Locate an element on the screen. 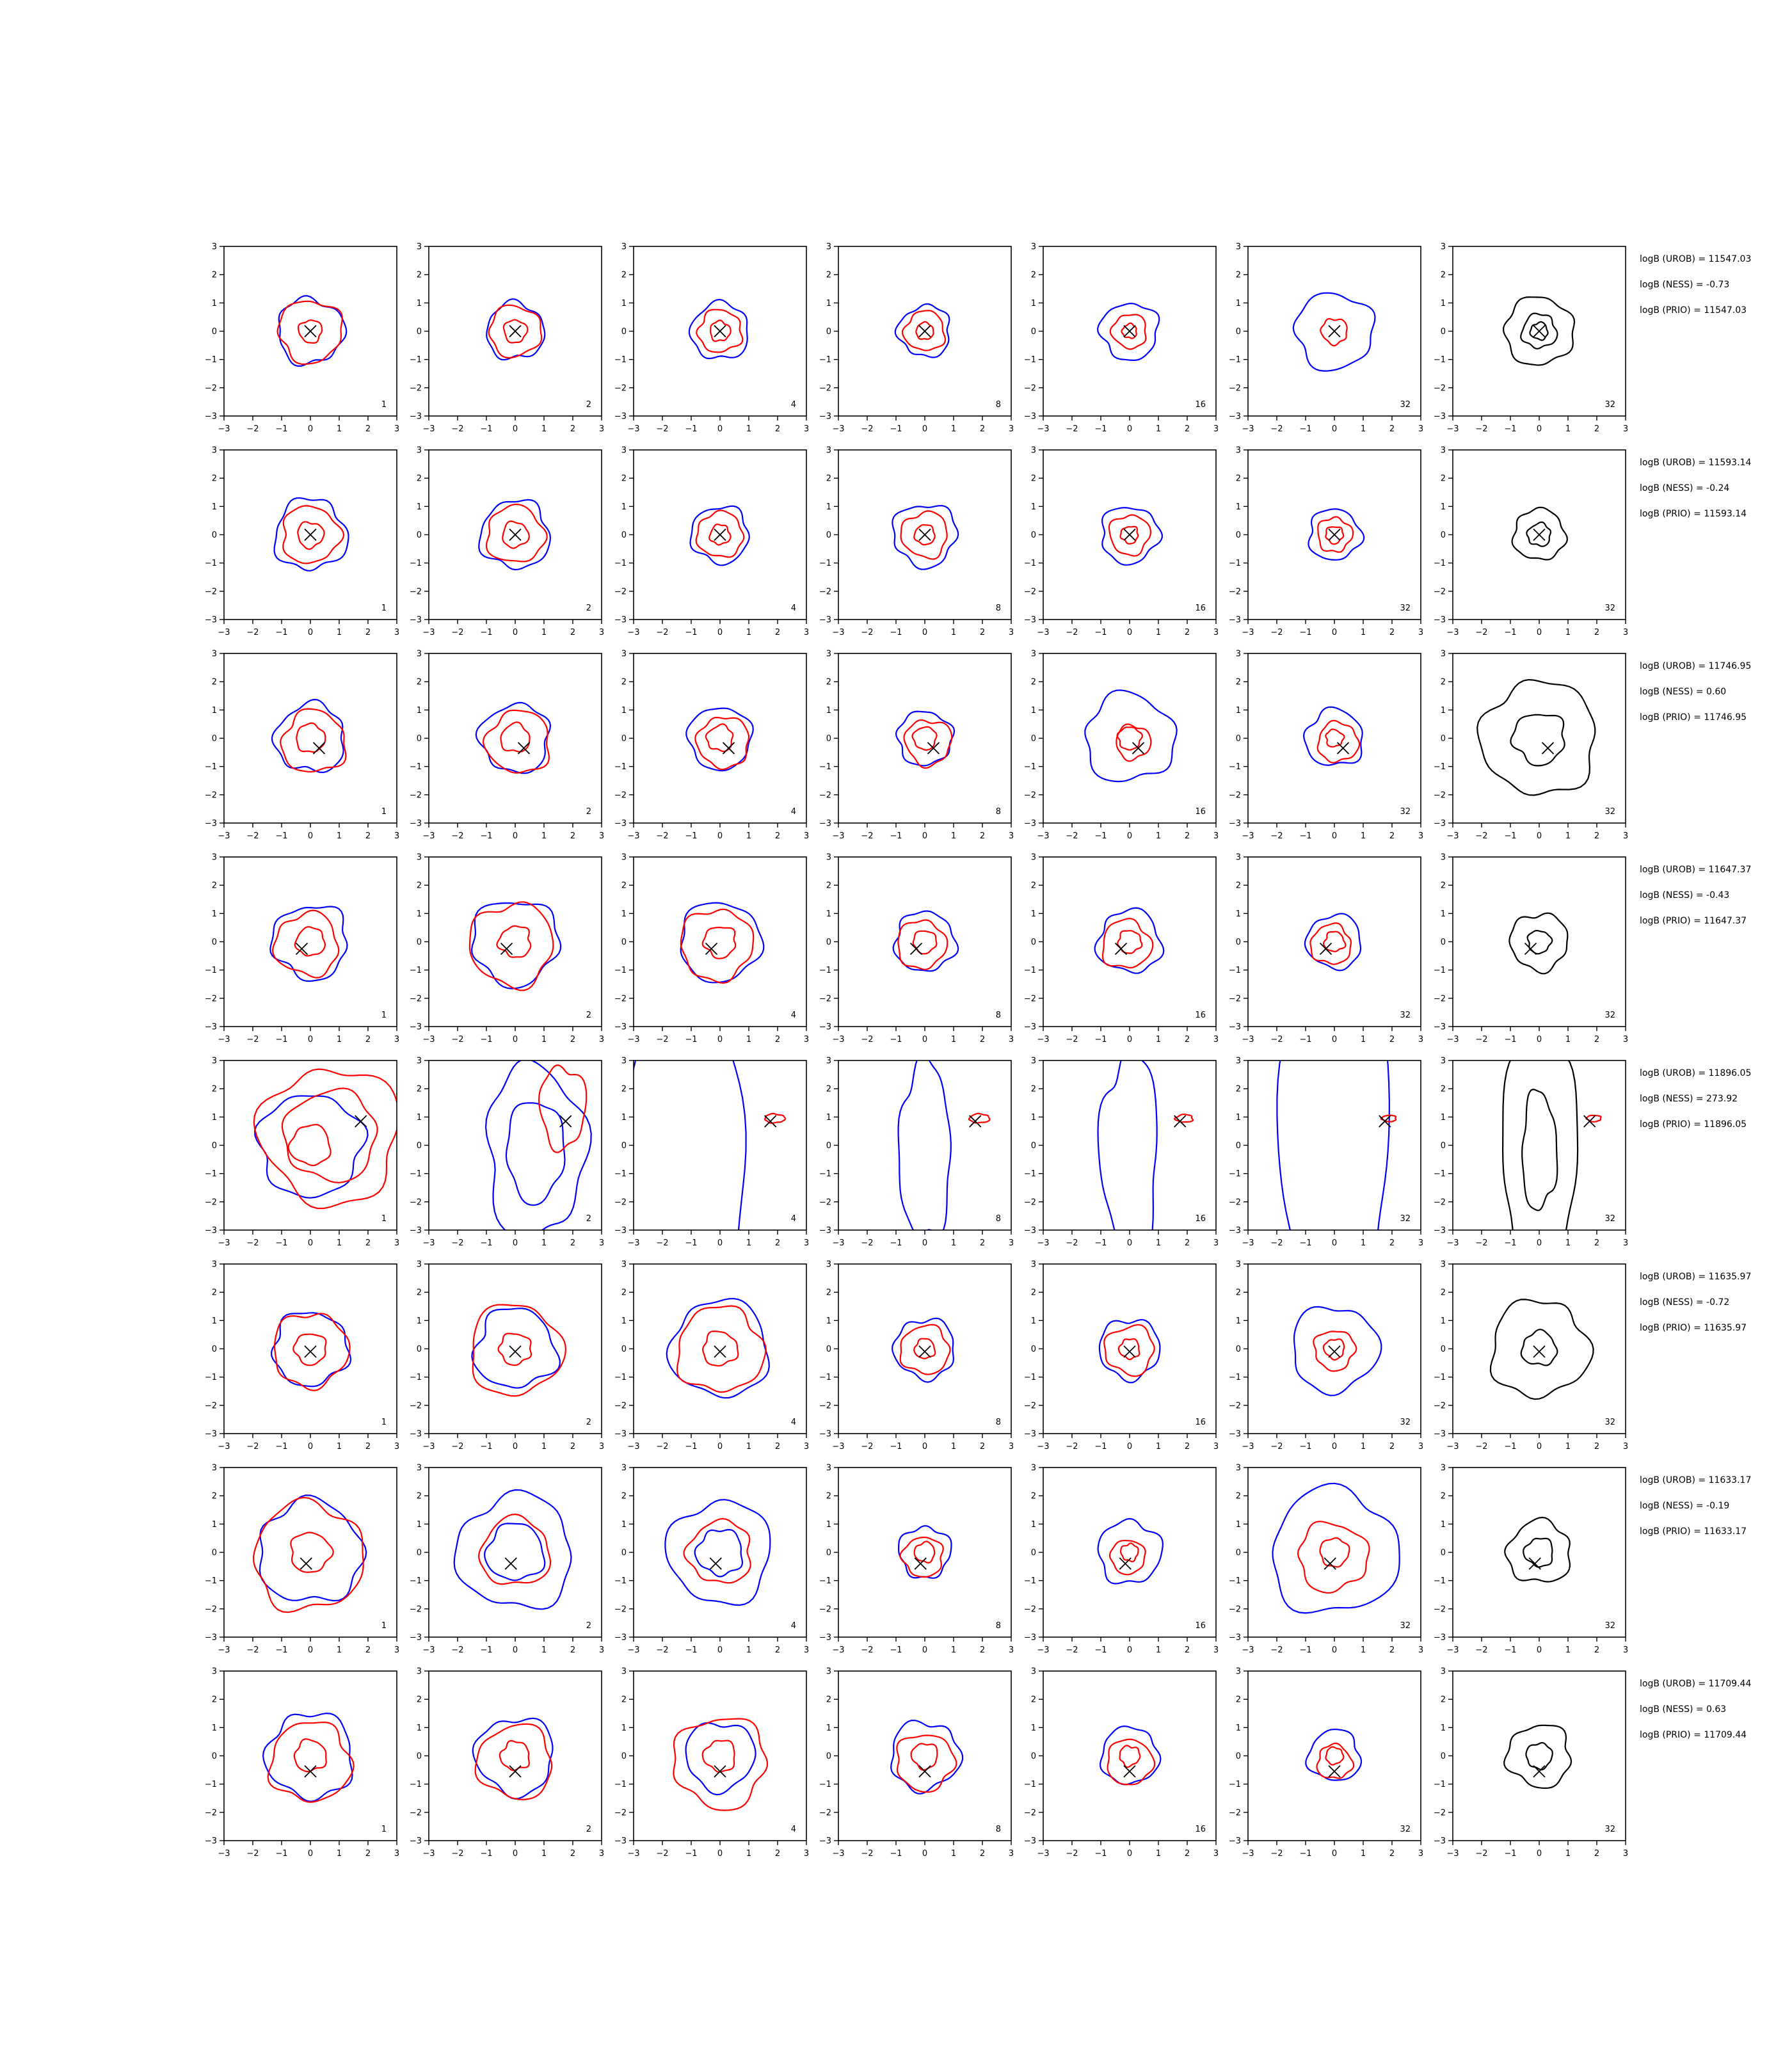  logb-annotation: logB (UROB) = 11547.03 is located at coordinates (1695, 259).